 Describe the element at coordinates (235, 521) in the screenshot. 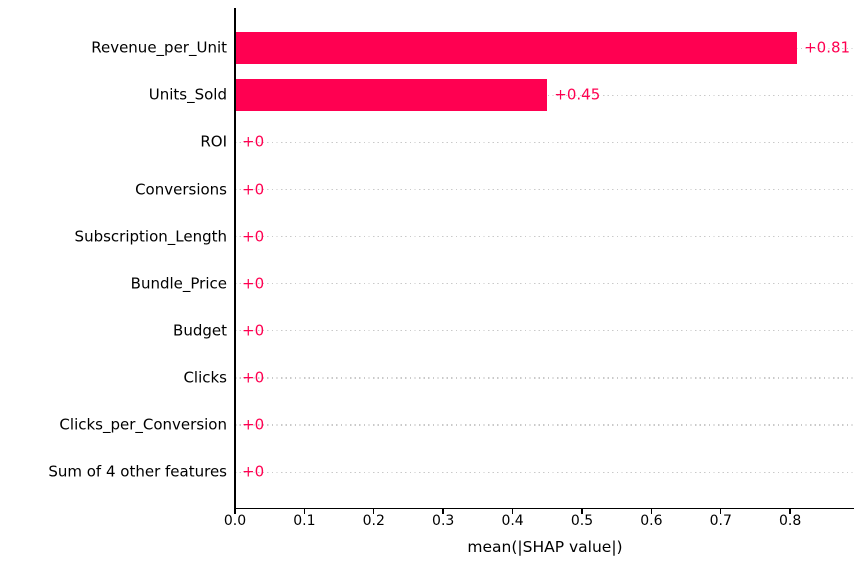

I see `x-tick-label: 0.0` at that location.